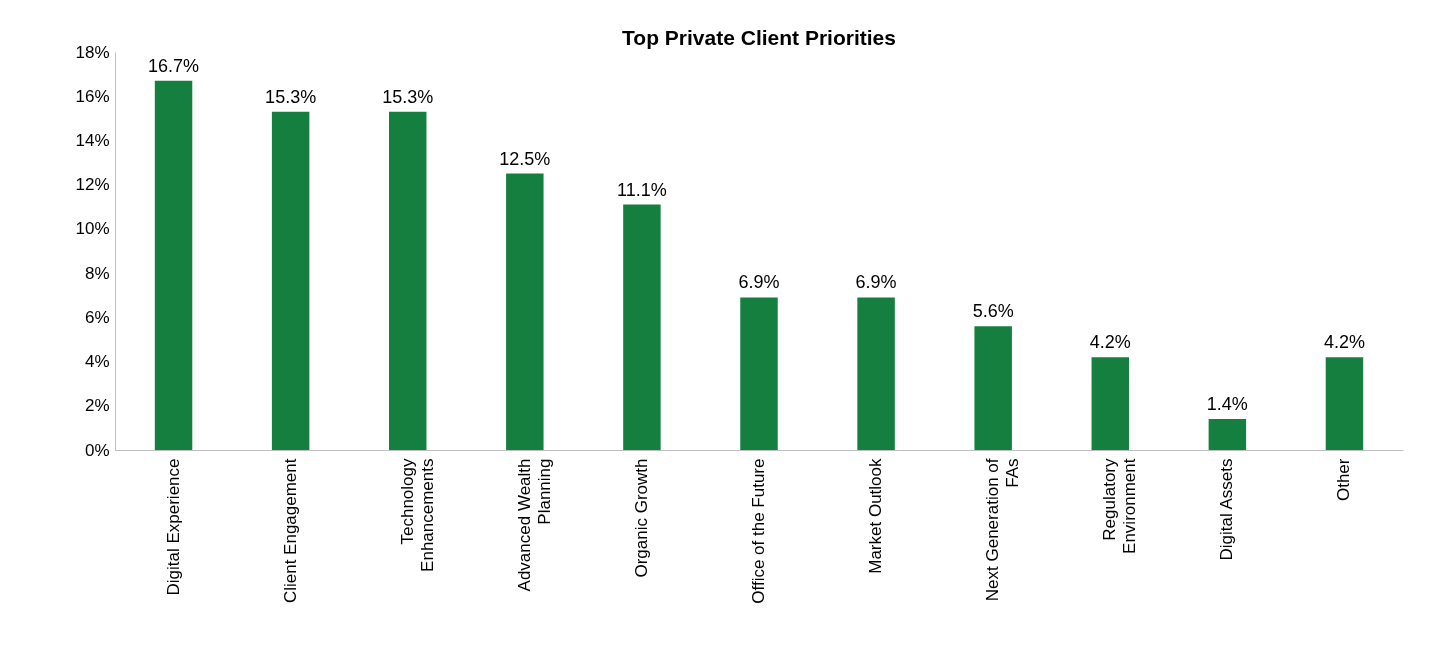  Describe the element at coordinates (174, 65) in the screenshot. I see `data-label: 16.7%` at that location.